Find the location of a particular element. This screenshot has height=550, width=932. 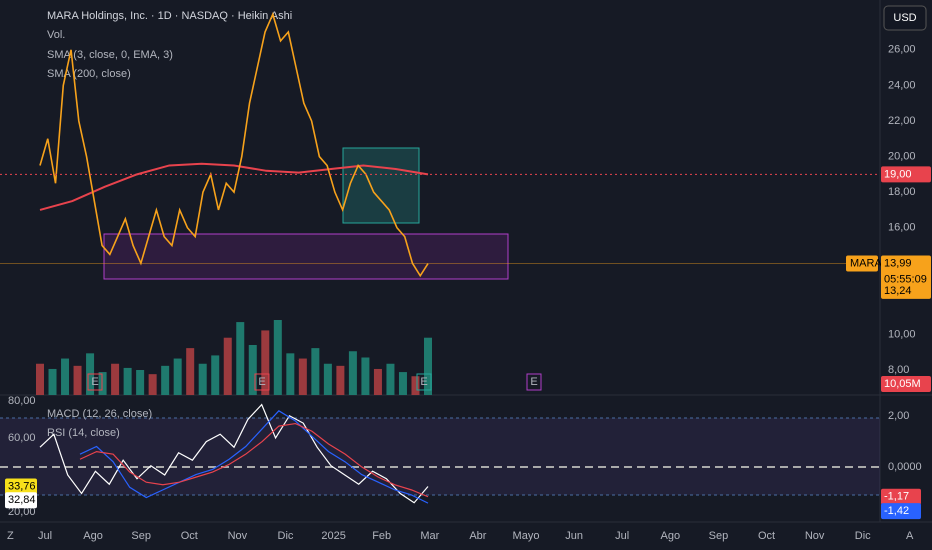

time-label: Mar is located at coordinates (429, 536).